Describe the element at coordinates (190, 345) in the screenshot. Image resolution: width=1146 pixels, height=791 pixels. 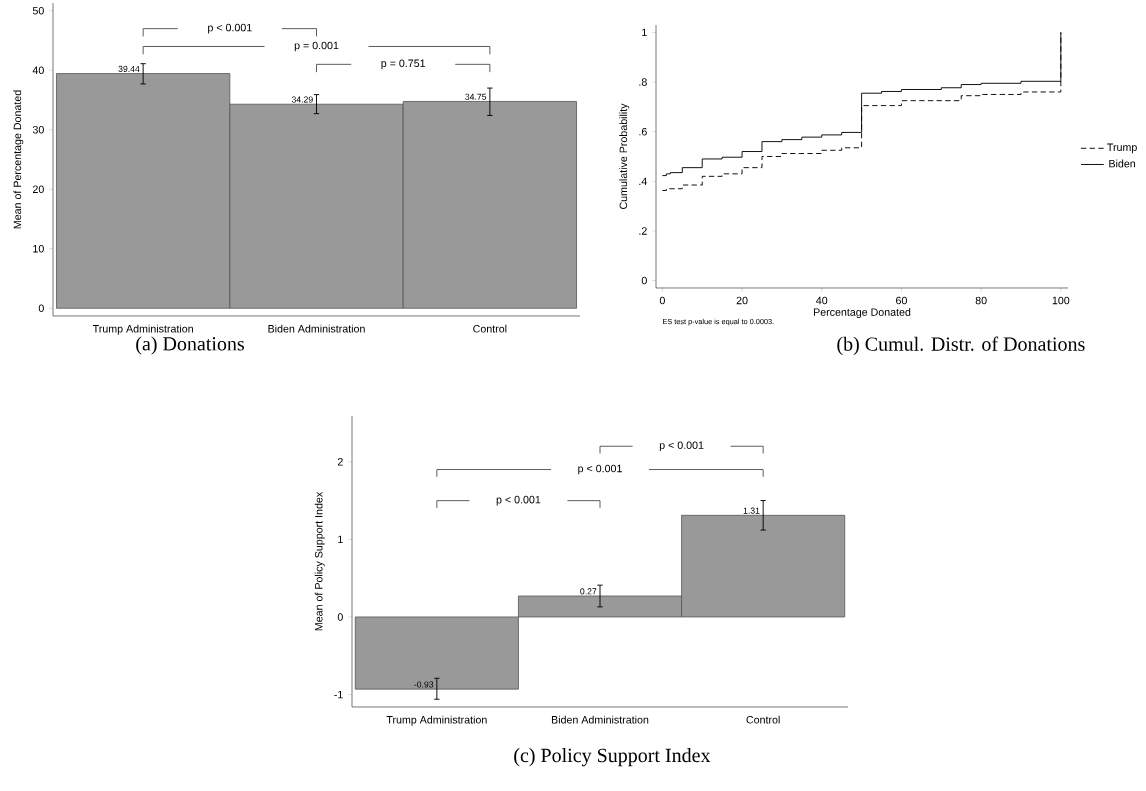
I see `text: (a) Donations` at that location.